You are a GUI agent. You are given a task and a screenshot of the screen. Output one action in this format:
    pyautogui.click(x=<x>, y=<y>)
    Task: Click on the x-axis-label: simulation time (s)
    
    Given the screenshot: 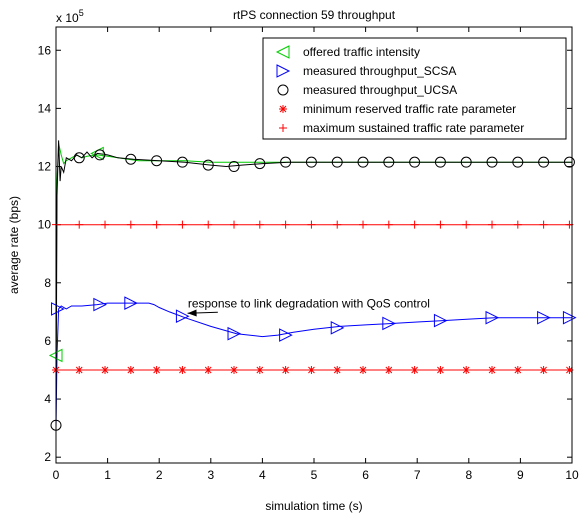 What is the action you would take?
    pyautogui.click(x=313, y=506)
    